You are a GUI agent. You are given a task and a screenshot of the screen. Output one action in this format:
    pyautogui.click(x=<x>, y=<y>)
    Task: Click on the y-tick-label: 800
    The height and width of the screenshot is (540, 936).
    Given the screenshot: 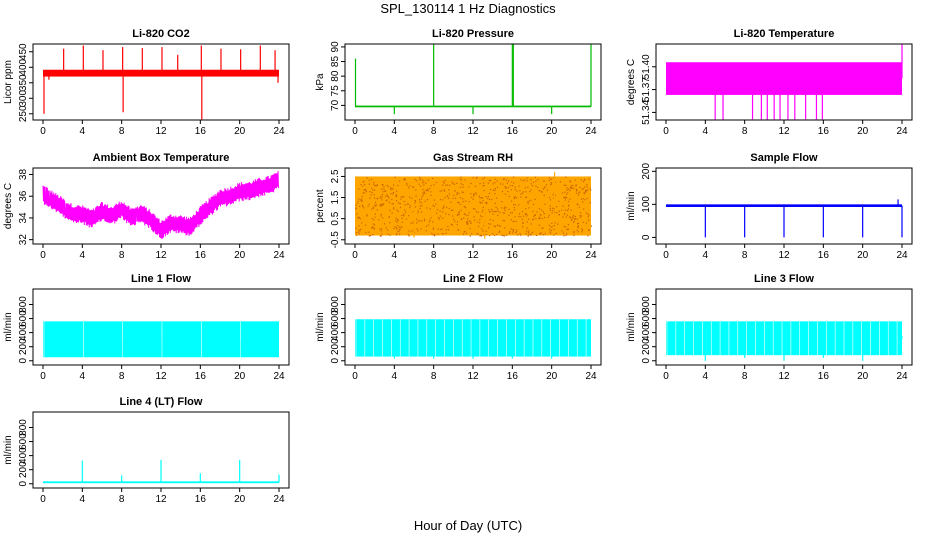 What is the action you would take?
    pyautogui.click(x=23, y=304)
    